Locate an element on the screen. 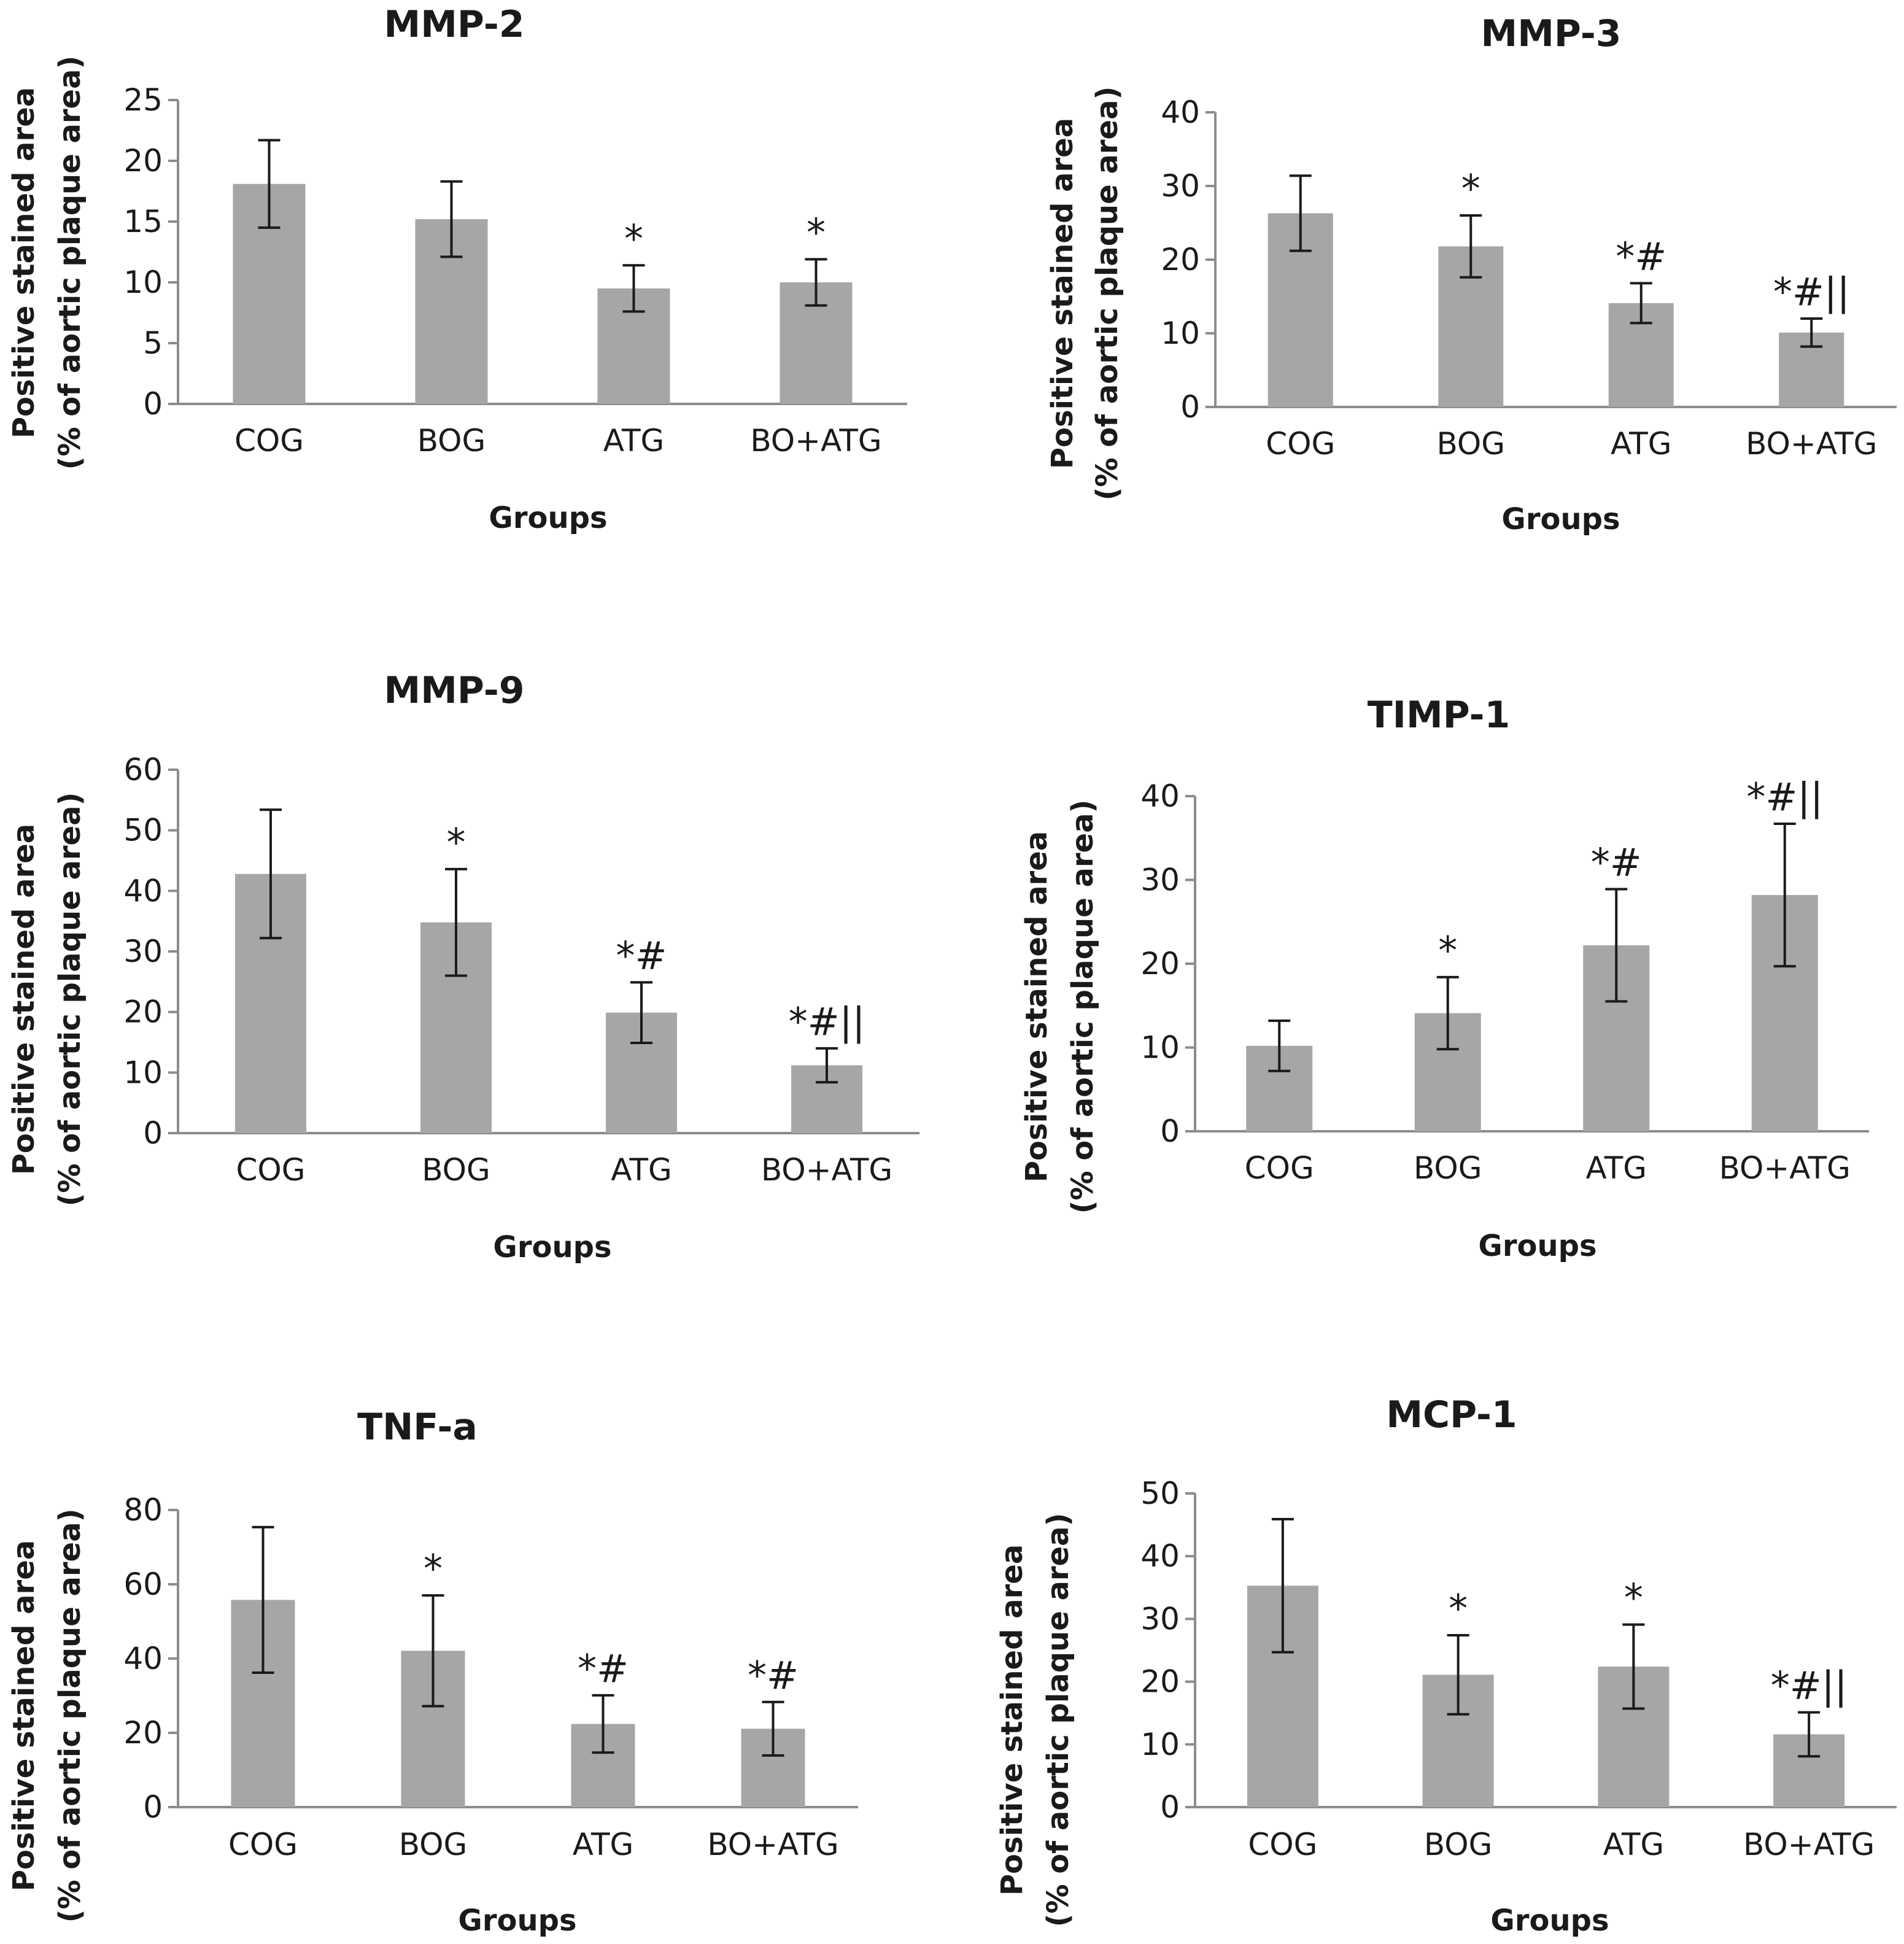 This screenshot has height=1944, width=1904. plot-area: 0 20 40 60 80 COG * BOG *# ATG *# BO+ATG is located at coordinates (490, 1677).